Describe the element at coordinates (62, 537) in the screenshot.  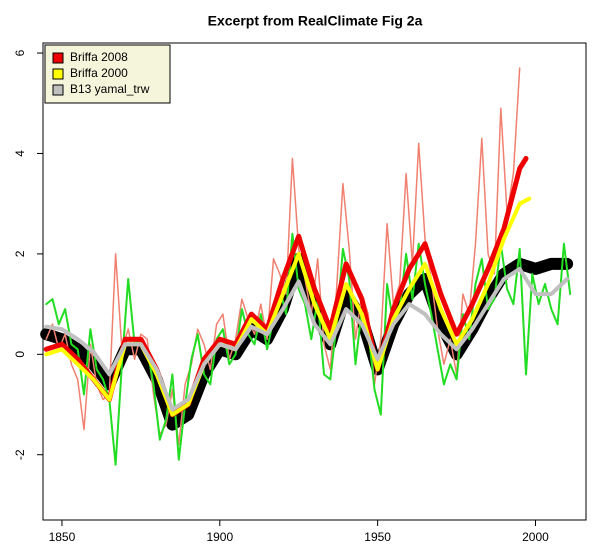
I see `x-tick-label: 1850` at that location.